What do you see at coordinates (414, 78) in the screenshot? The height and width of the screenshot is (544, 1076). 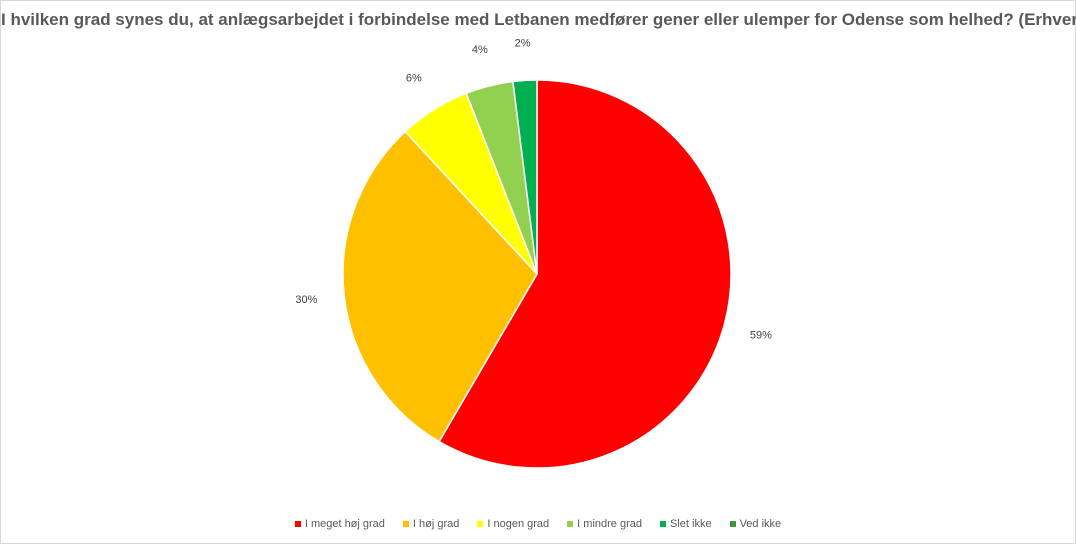 I see `data-label-i-nogen-grad: 6%` at bounding box center [414, 78].